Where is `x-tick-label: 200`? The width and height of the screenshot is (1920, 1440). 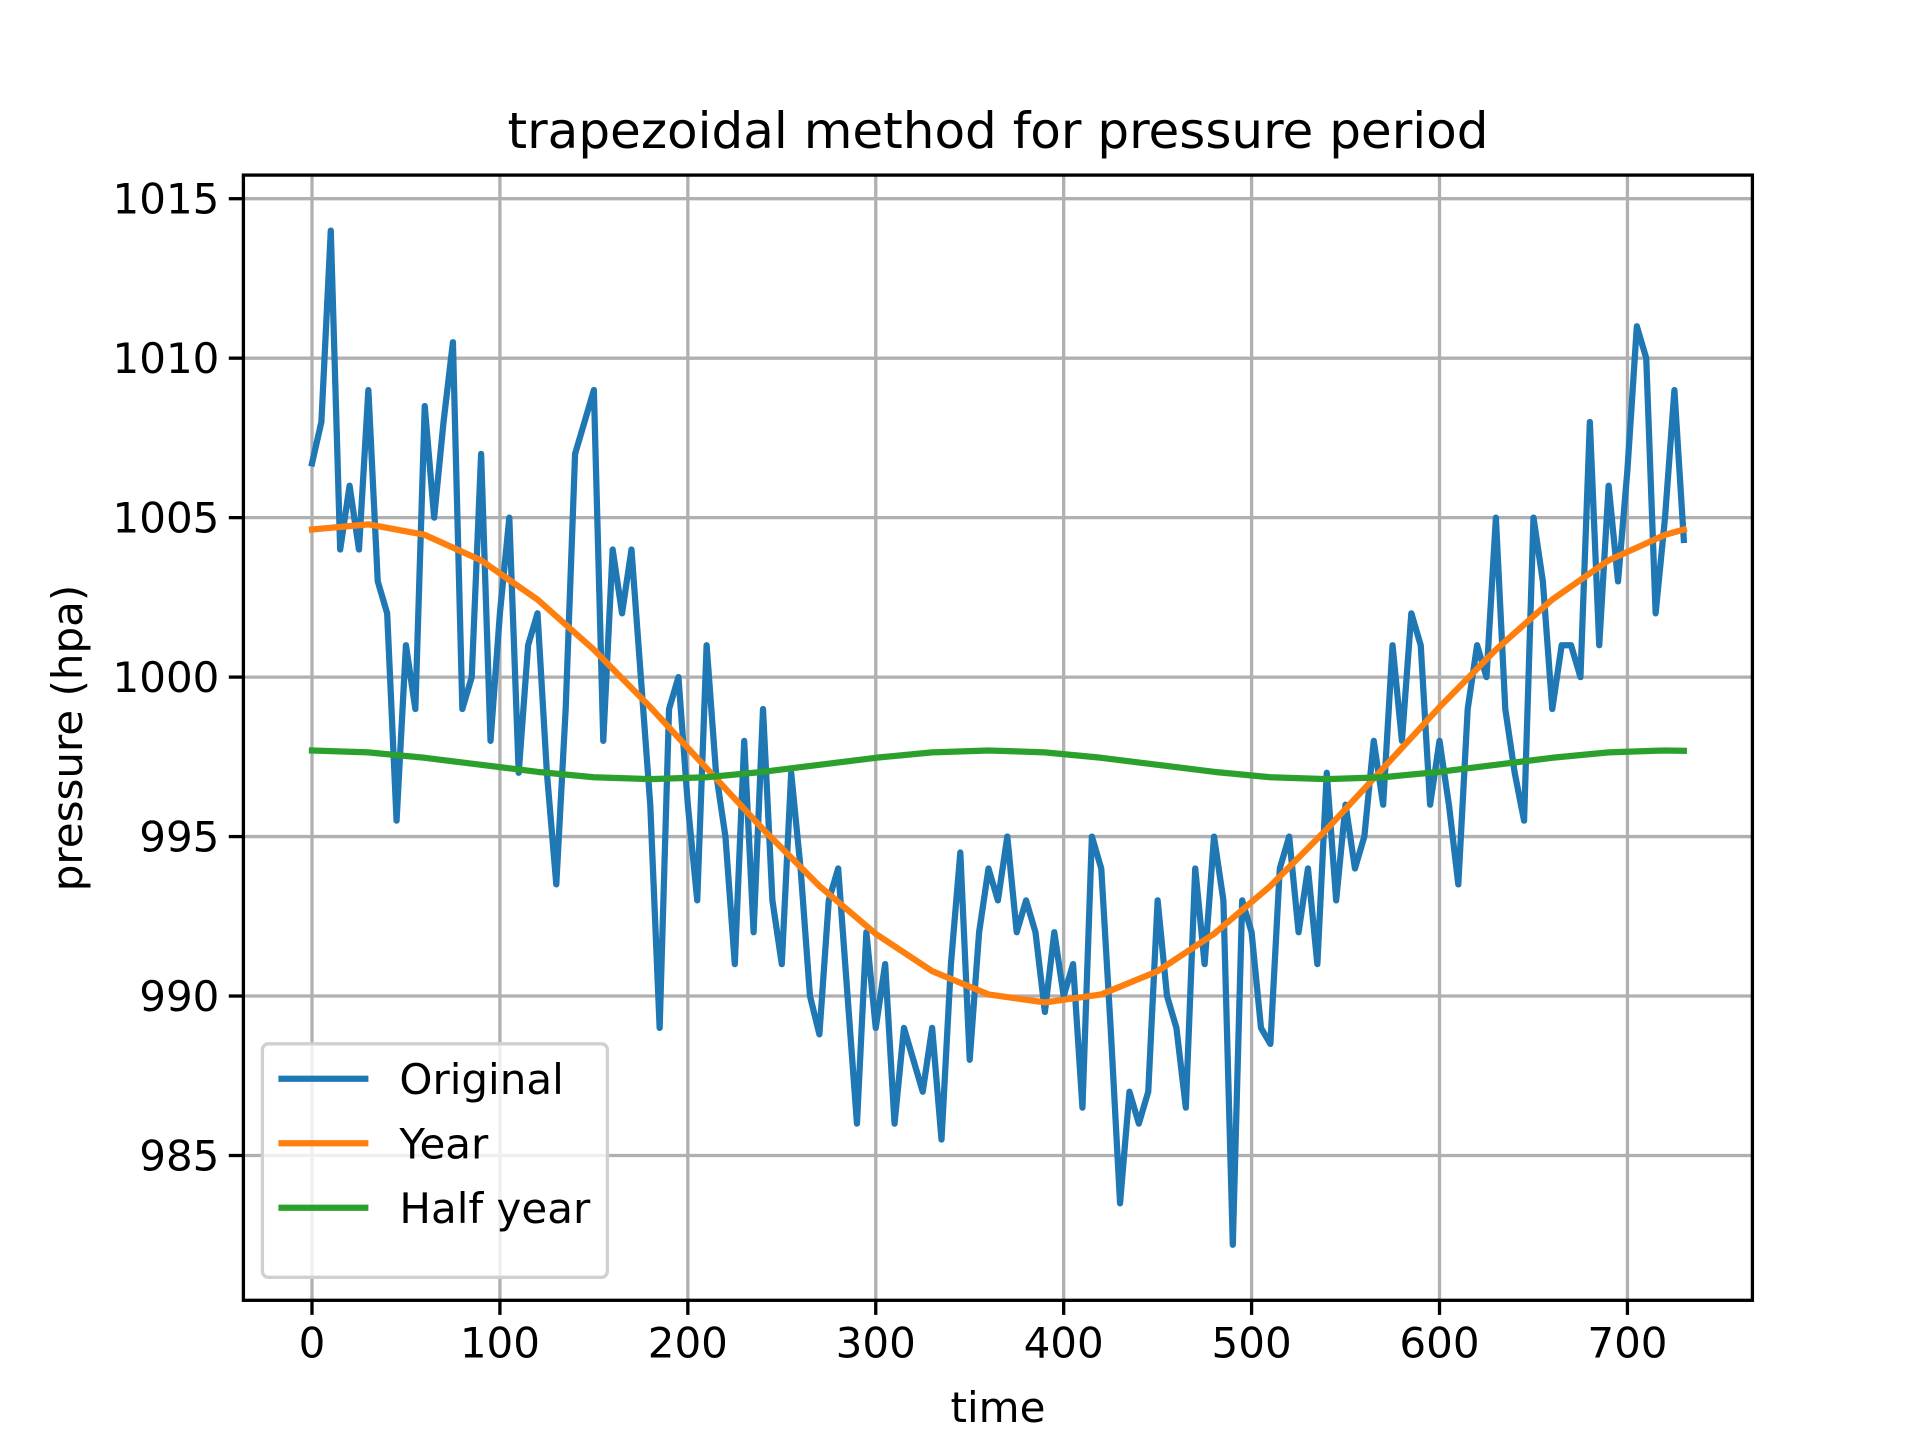 x-tick-label: 200 is located at coordinates (688, 1342).